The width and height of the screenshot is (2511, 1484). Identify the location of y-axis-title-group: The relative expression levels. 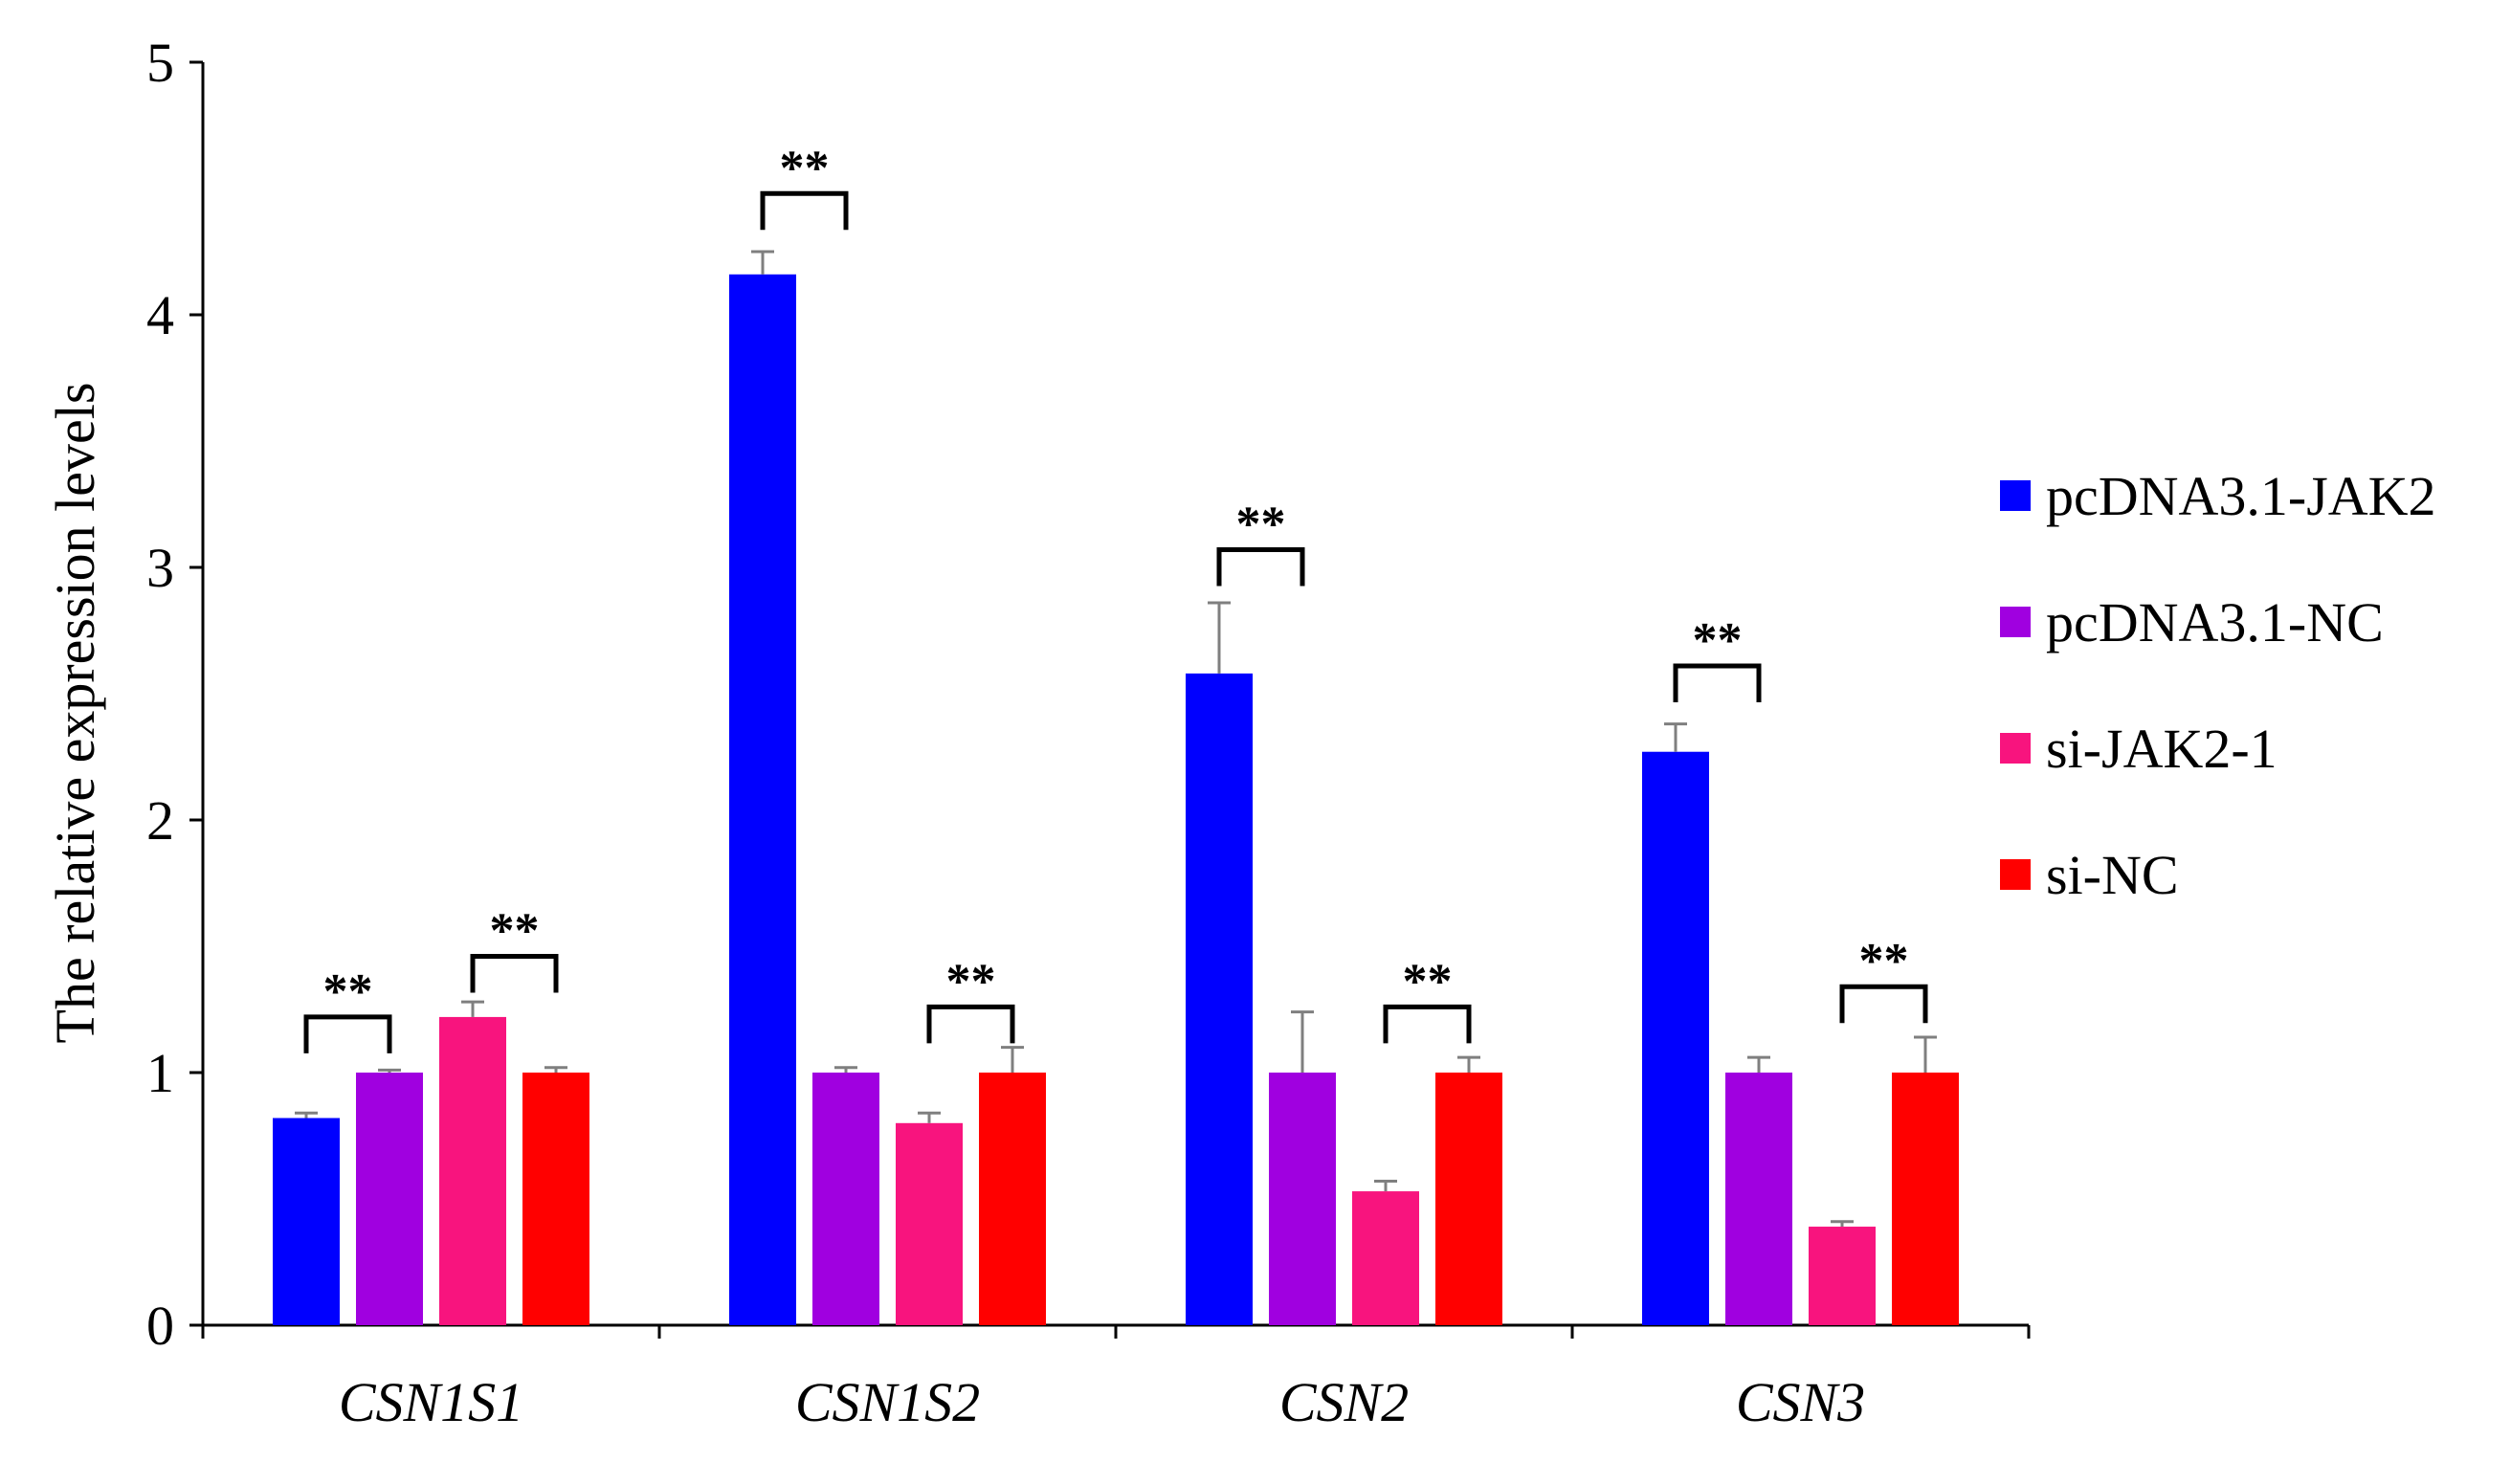
(75, 713).